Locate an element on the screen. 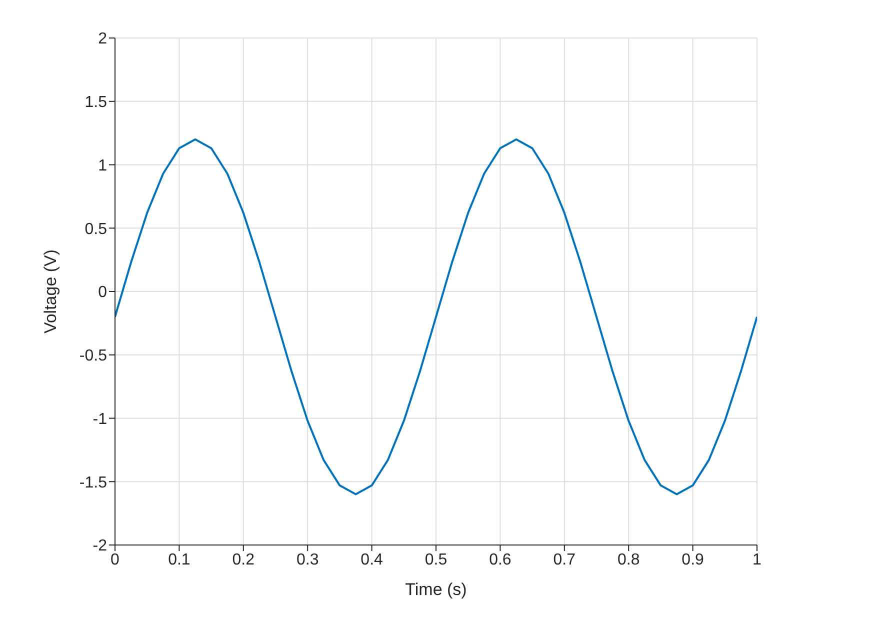 The image size is (887, 625). y-tick-label: 2 is located at coordinates (103, 39).